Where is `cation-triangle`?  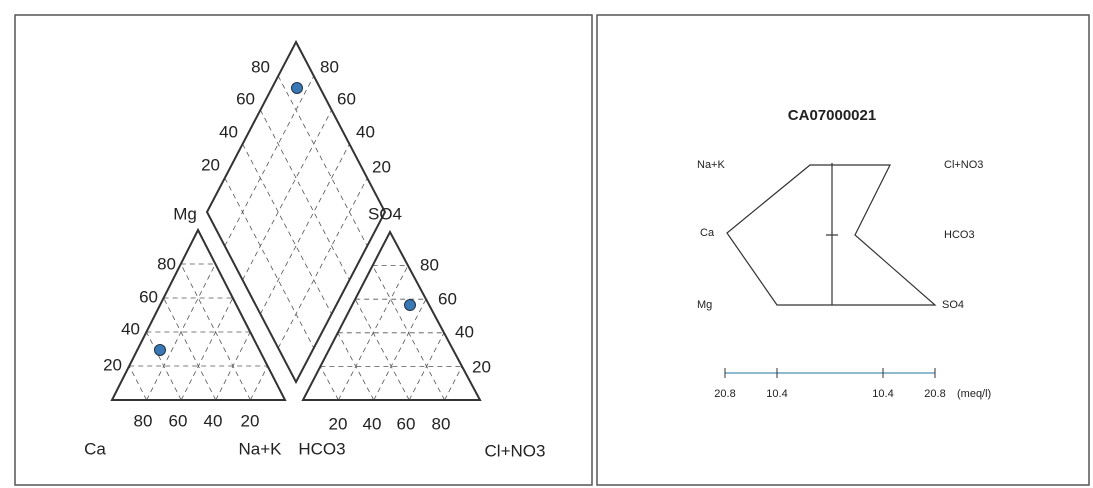
cation-triangle is located at coordinates (198, 314).